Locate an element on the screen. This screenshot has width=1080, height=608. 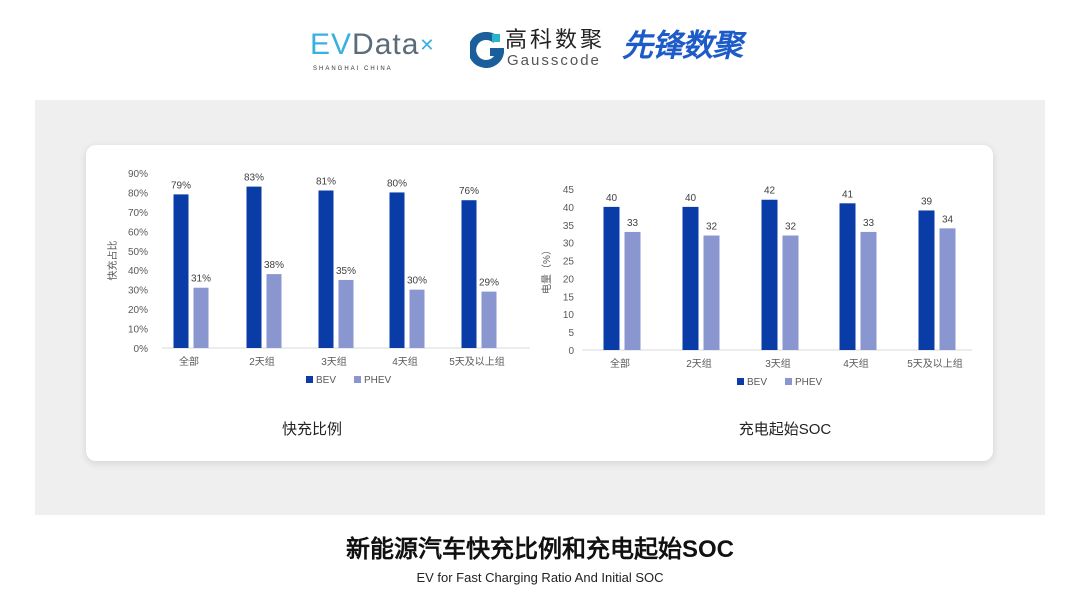
chart-title-fast-charge: 快充比例 is located at coordinates (312, 429).